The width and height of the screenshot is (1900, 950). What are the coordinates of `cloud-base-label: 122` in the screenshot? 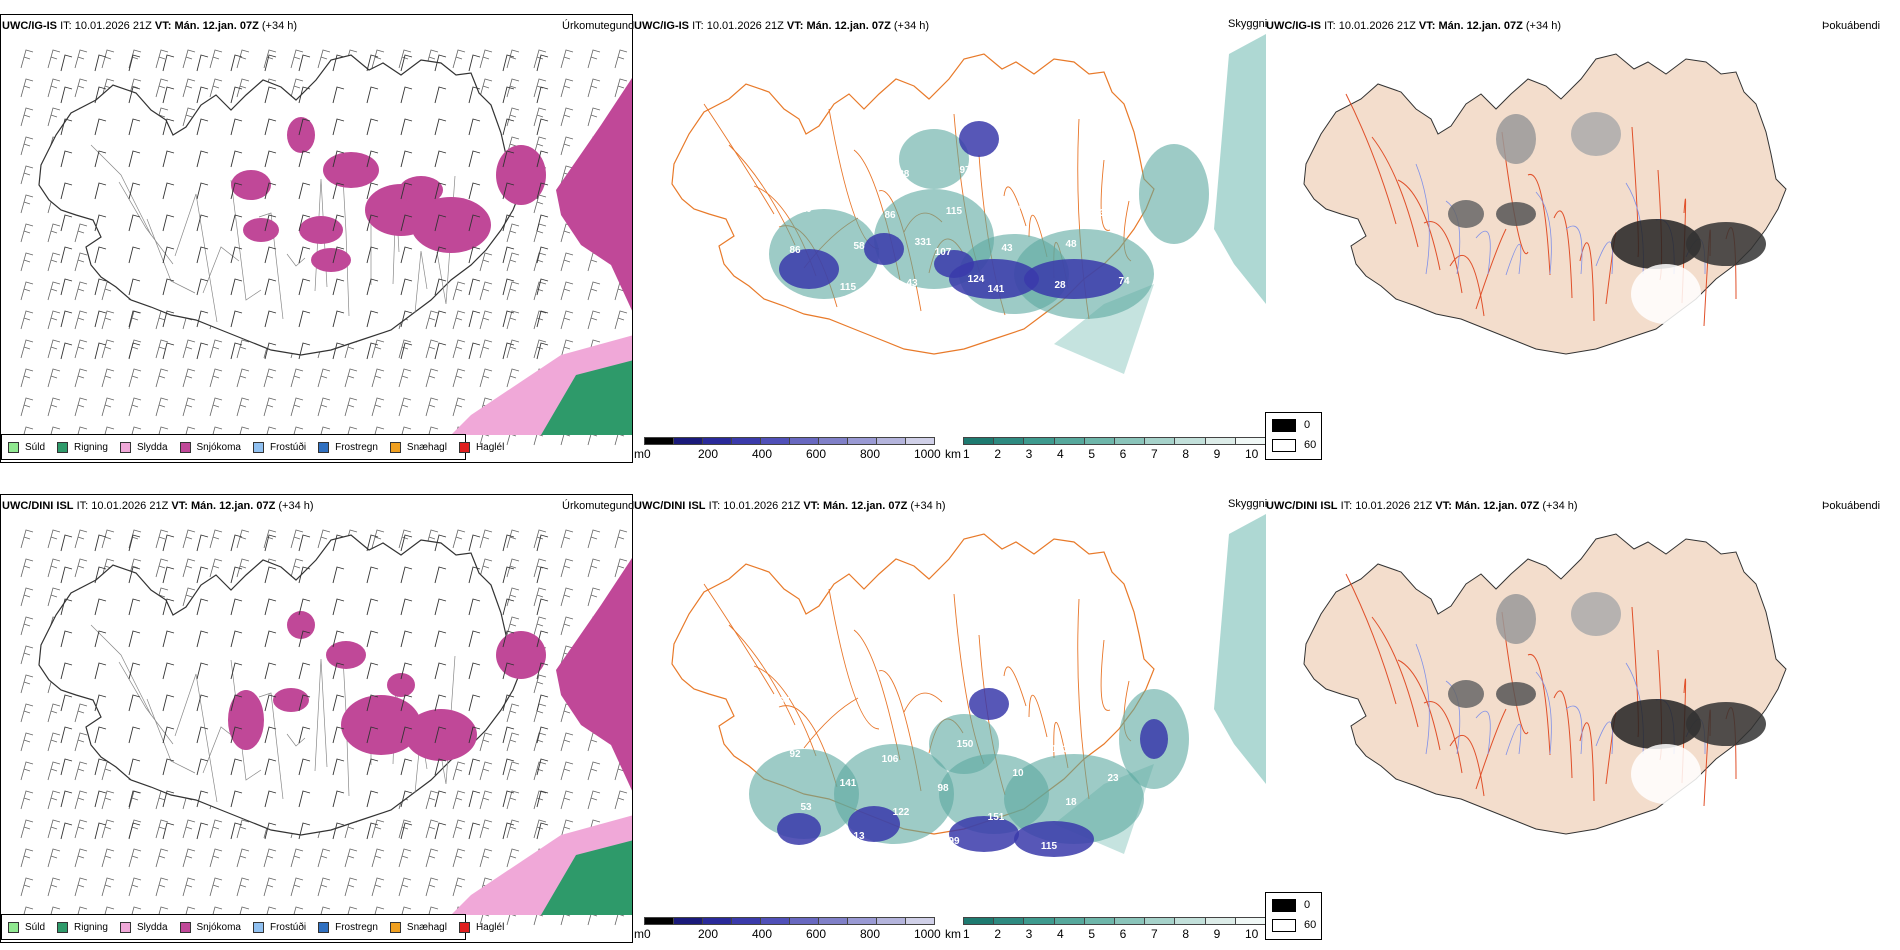 It's located at (901, 812).